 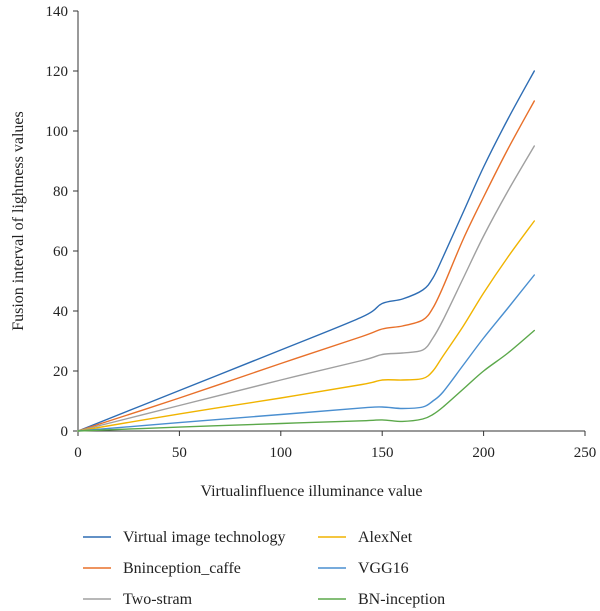 I want to click on y-tick-label: 80, so click(x=60, y=192).